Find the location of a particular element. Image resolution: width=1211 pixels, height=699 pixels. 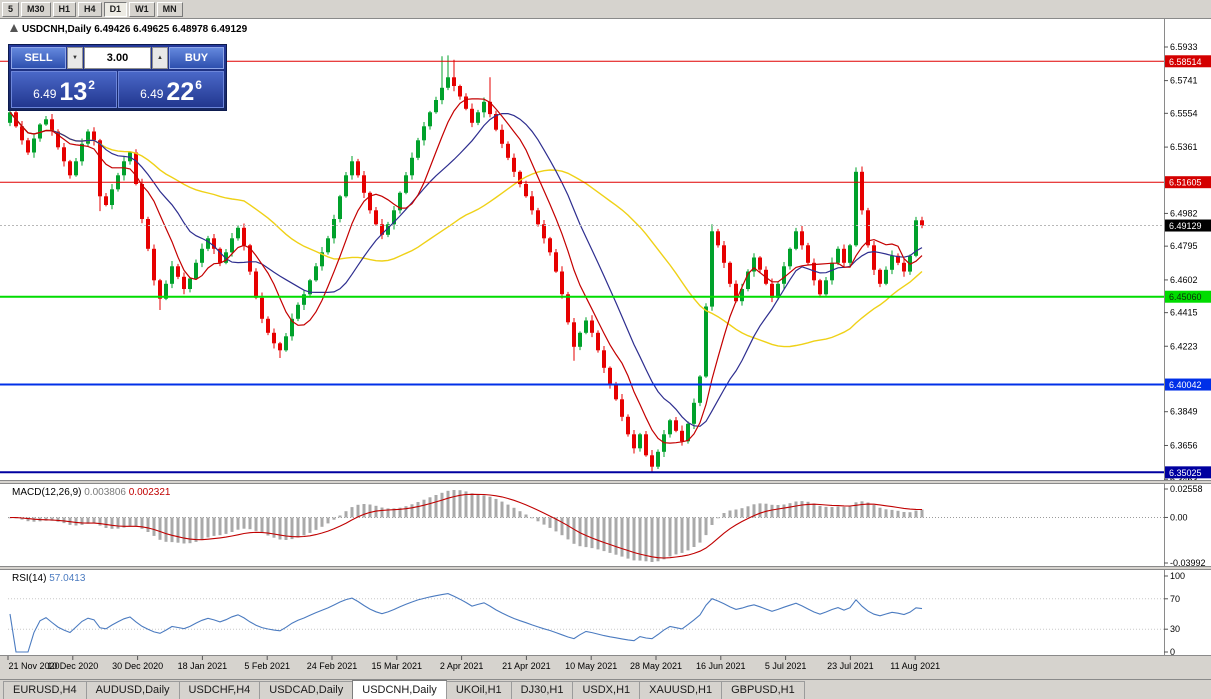

level-label-6.58514 is located at coordinates (1188, 61).